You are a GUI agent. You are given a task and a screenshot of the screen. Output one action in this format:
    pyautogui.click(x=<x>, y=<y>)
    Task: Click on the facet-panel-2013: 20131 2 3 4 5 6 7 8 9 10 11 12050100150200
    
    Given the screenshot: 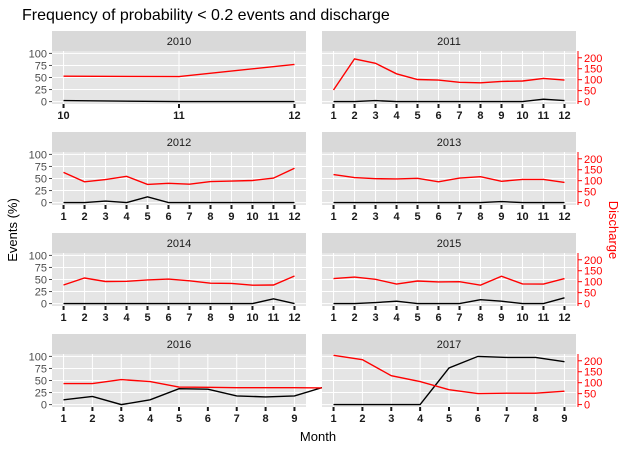 What is the action you would take?
    pyautogui.click(x=462, y=177)
    